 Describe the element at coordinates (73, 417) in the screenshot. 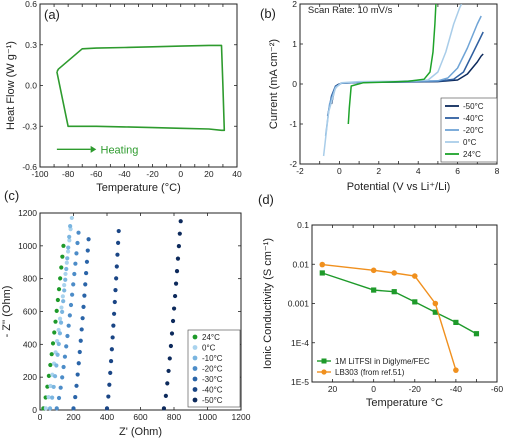

I see `x-tick-label: 200` at that location.